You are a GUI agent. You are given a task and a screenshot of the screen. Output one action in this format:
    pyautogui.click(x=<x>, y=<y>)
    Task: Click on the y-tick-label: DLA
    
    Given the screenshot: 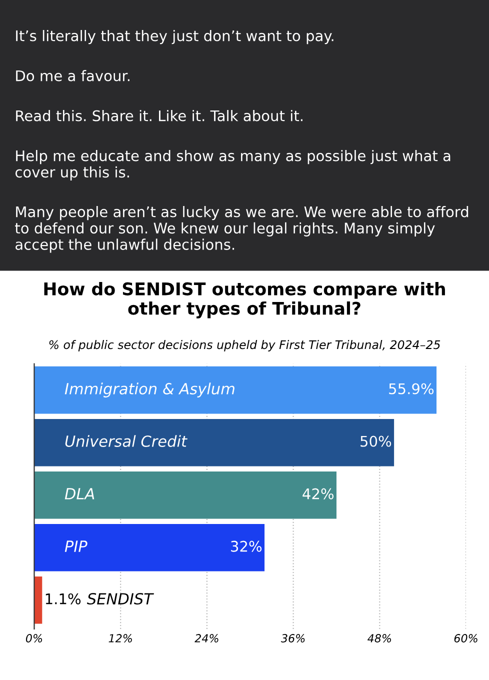 What is the action you would take?
    pyautogui.click(x=79, y=494)
    